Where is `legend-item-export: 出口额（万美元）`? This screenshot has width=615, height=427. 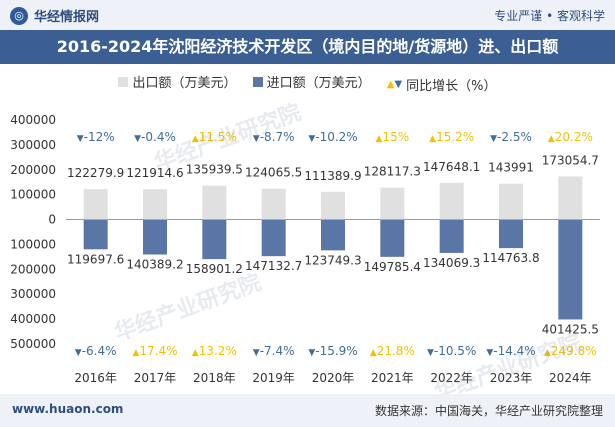 legend-item-export: 出口额（万美元） is located at coordinates (177, 81).